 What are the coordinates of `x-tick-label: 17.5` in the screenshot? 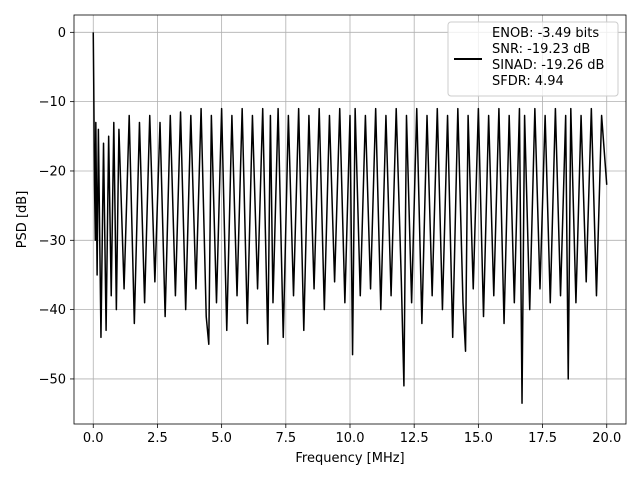 It's located at (542, 438).